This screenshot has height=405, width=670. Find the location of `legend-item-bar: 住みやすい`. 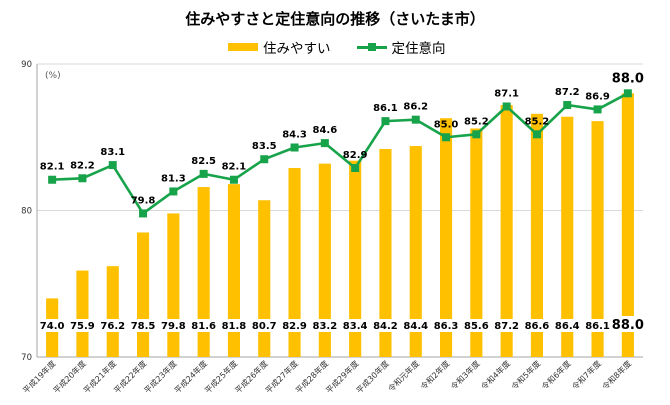

legend-item-bar: 住みやすい is located at coordinates (279, 47).